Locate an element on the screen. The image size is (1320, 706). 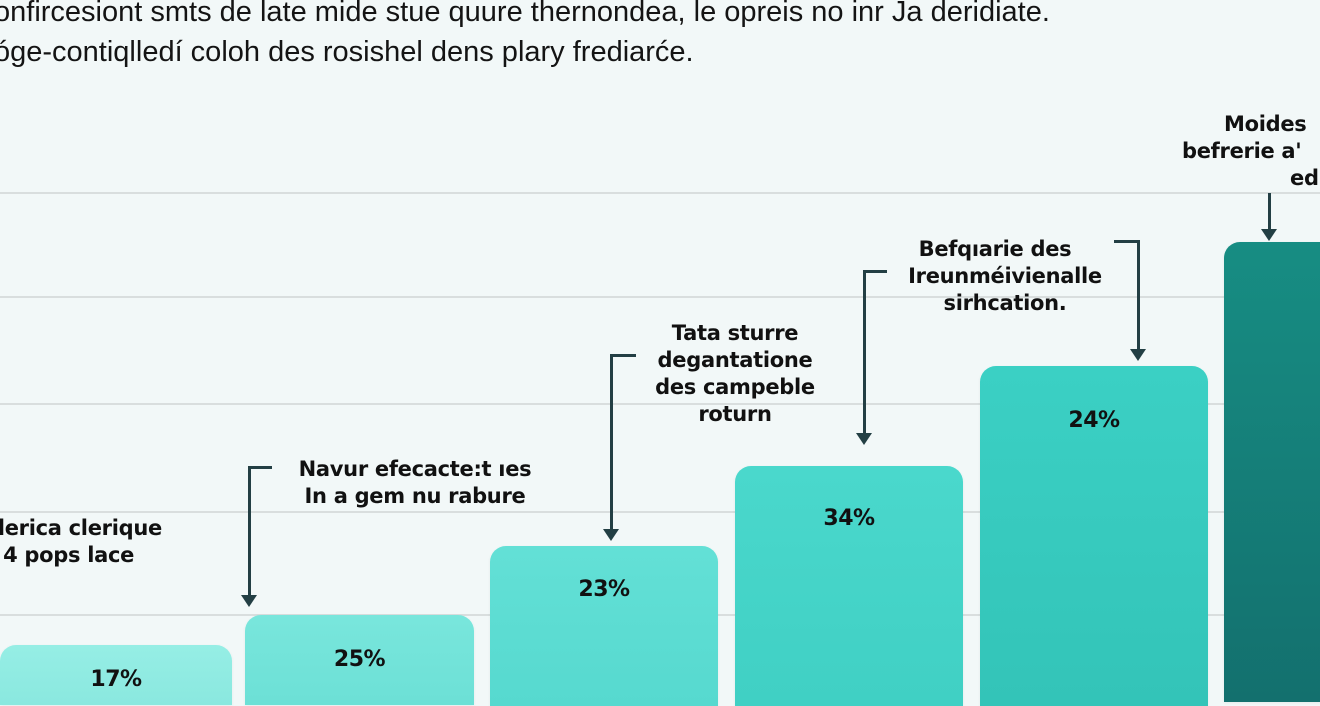
bar-6: 2 is located at coordinates (1272, 472).